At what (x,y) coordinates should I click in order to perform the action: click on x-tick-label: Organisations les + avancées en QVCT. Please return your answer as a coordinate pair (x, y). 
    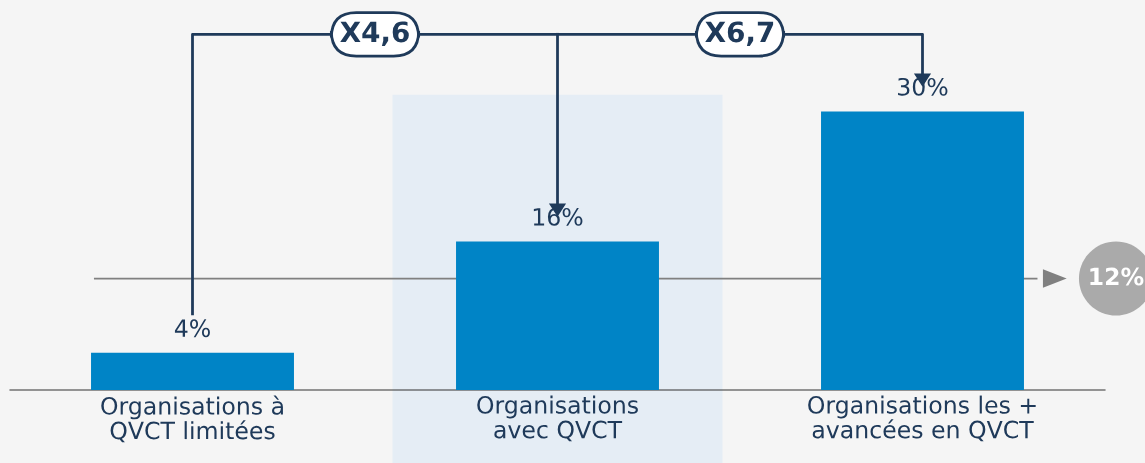
    Looking at the image, I should click on (922, 418).